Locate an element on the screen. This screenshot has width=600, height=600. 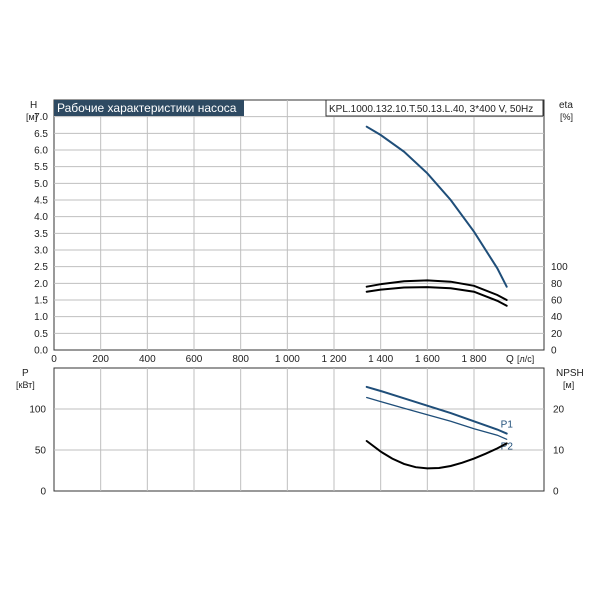
p-axis-unit: [кВт] is located at coordinates (25, 385).